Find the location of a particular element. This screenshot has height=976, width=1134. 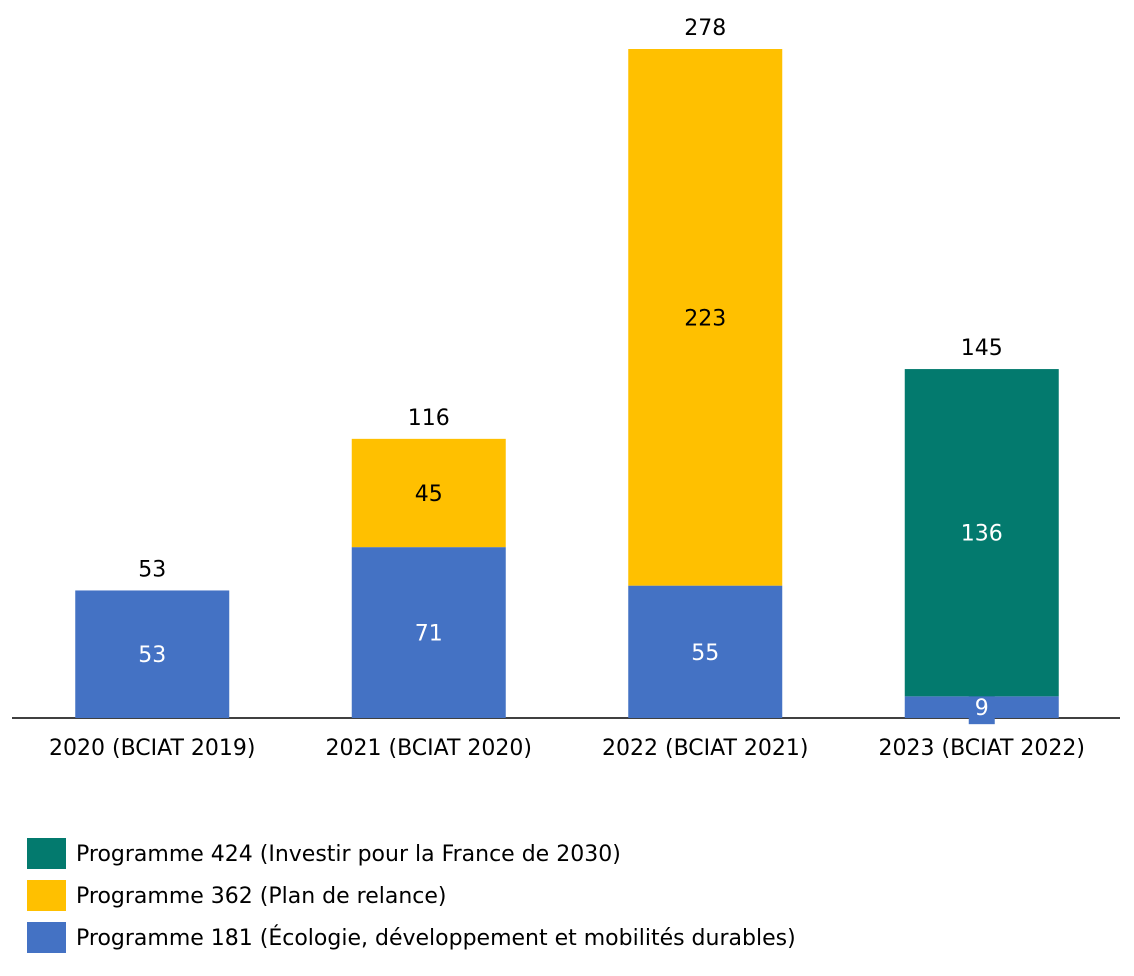

data-label: 45 is located at coordinates (429, 494).